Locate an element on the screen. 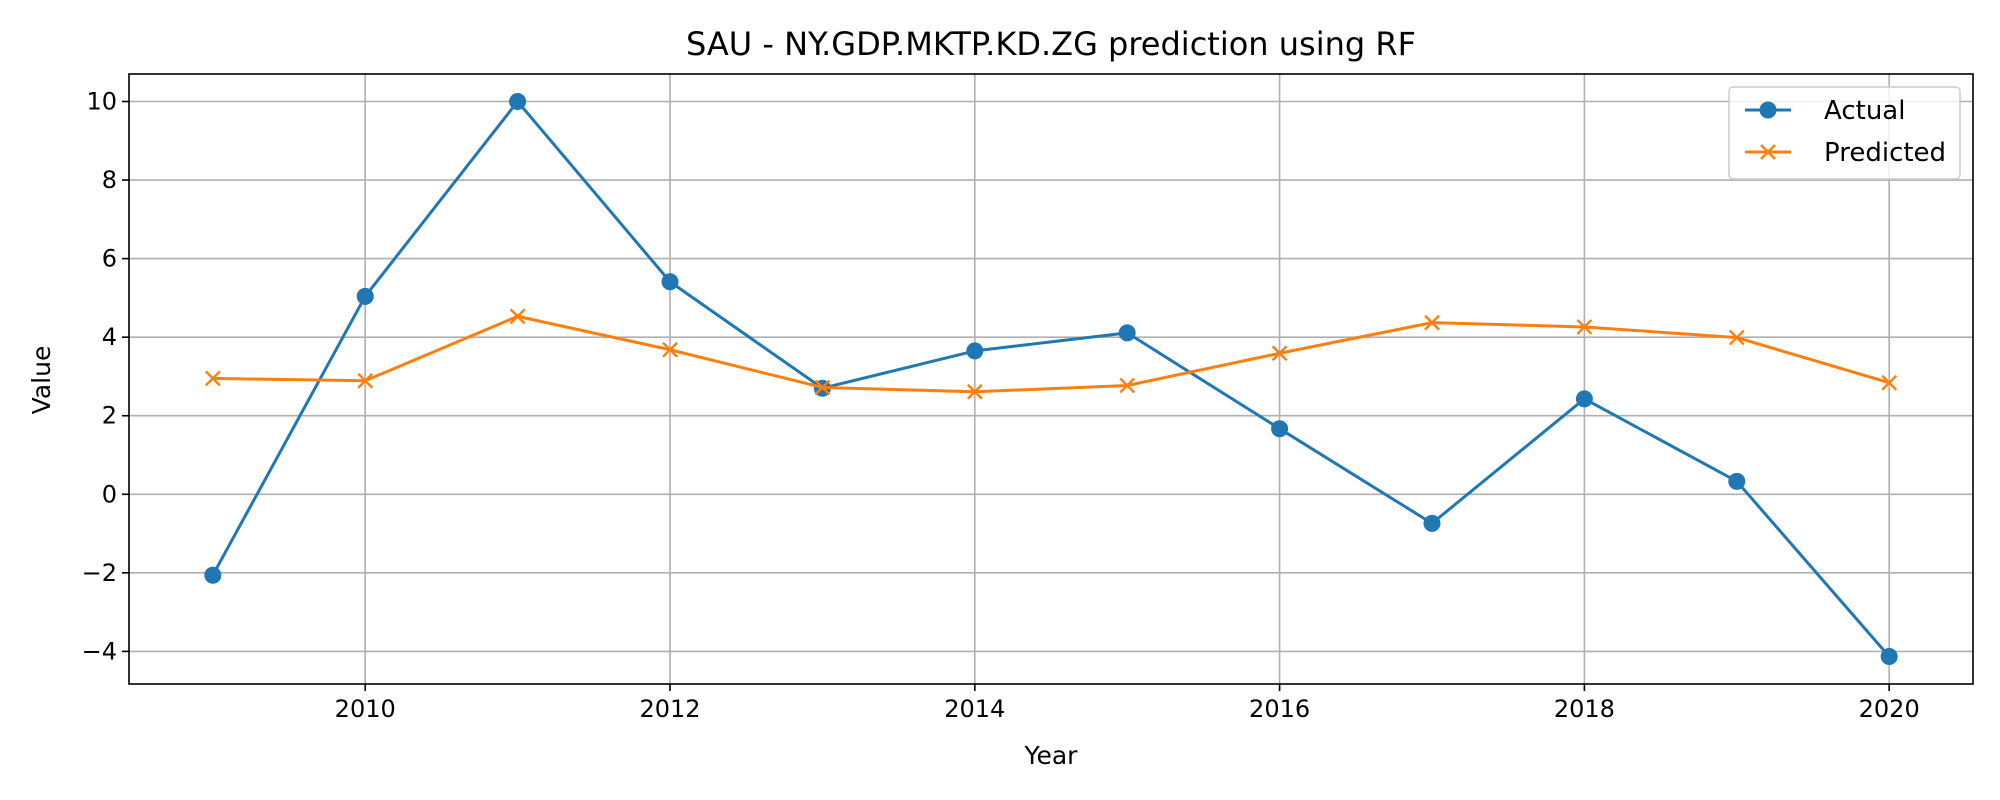 This screenshot has height=800, width=2000. x-axis-label: Year is located at coordinates (1051, 755).